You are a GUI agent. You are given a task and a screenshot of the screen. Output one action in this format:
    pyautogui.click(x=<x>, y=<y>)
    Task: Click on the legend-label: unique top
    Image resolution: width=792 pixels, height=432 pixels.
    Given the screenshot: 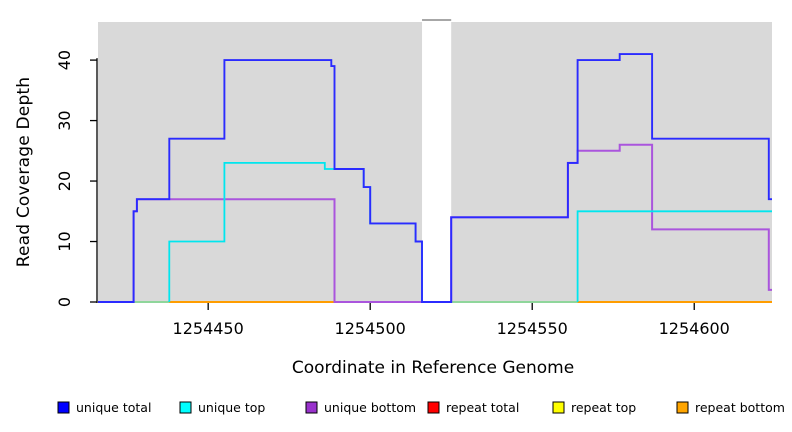 What is the action you would take?
    pyautogui.click(x=231, y=407)
    